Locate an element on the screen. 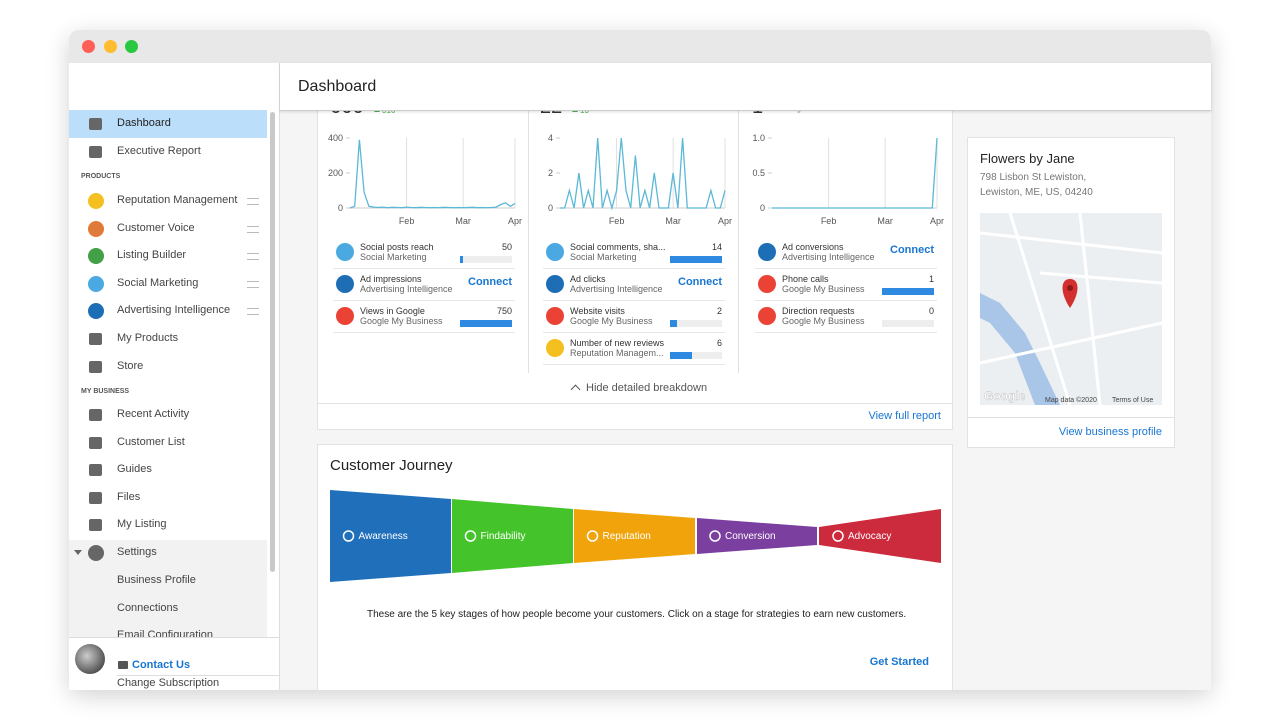  stage-label: Awareness is located at coordinates (383, 536).